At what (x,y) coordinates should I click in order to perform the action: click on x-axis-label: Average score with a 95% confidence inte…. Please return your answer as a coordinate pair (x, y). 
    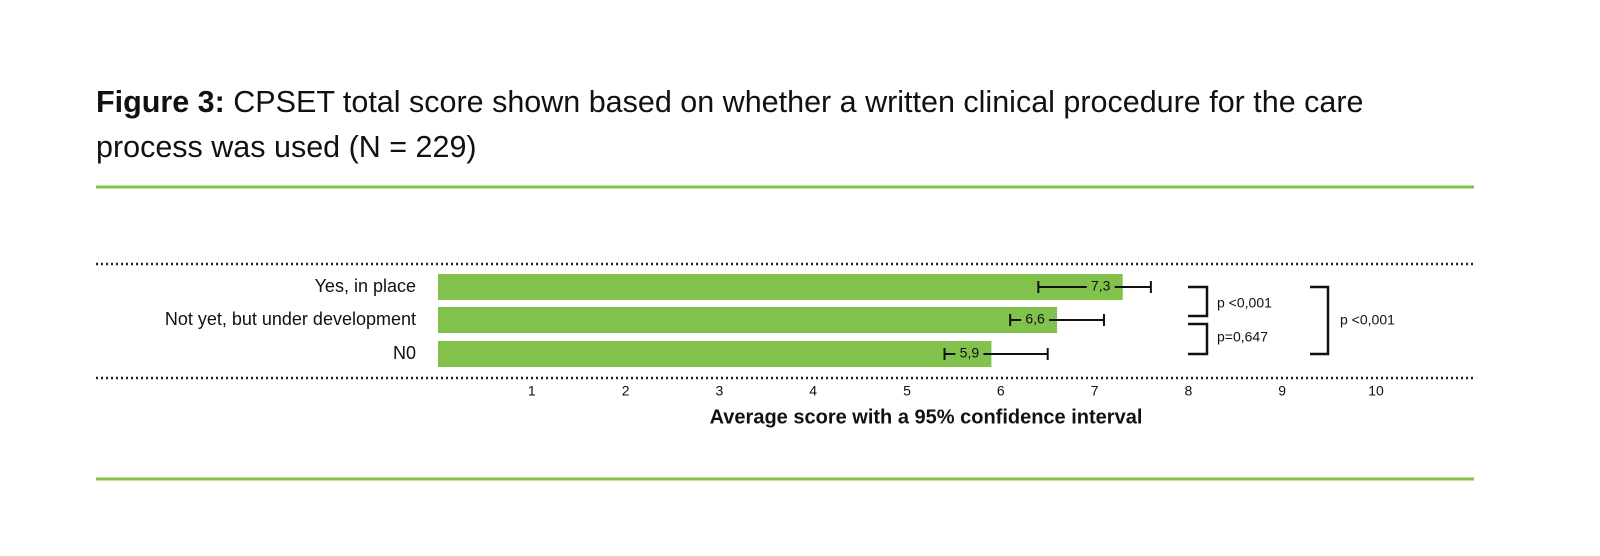
    Looking at the image, I should click on (926, 417).